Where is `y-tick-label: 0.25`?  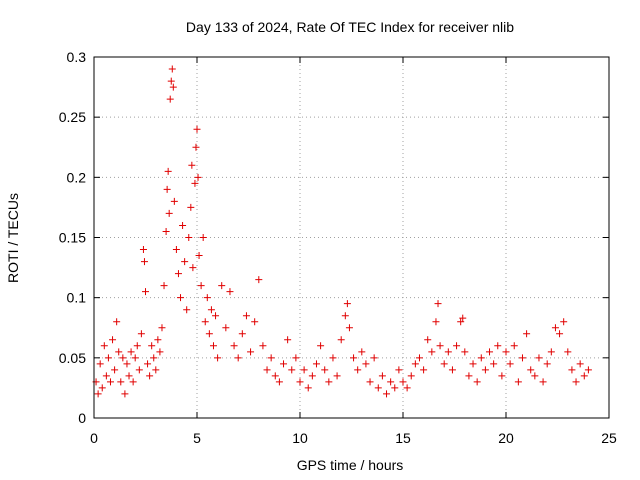
y-tick-label: 0.25 is located at coordinates (72, 117).